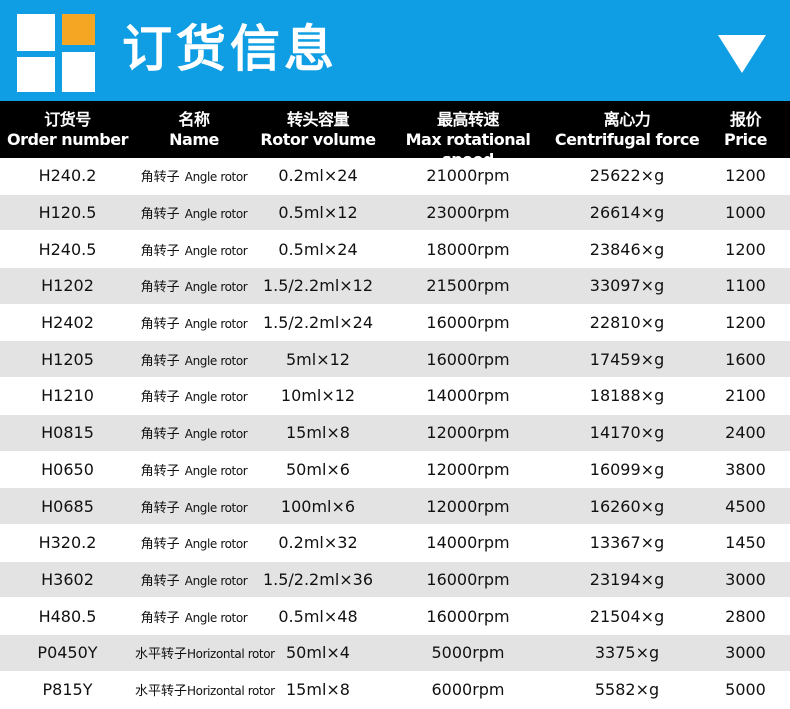 The height and width of the screenshot is (709, 790). I want to click on table-cell: 23000rpm, so click(468, 213).